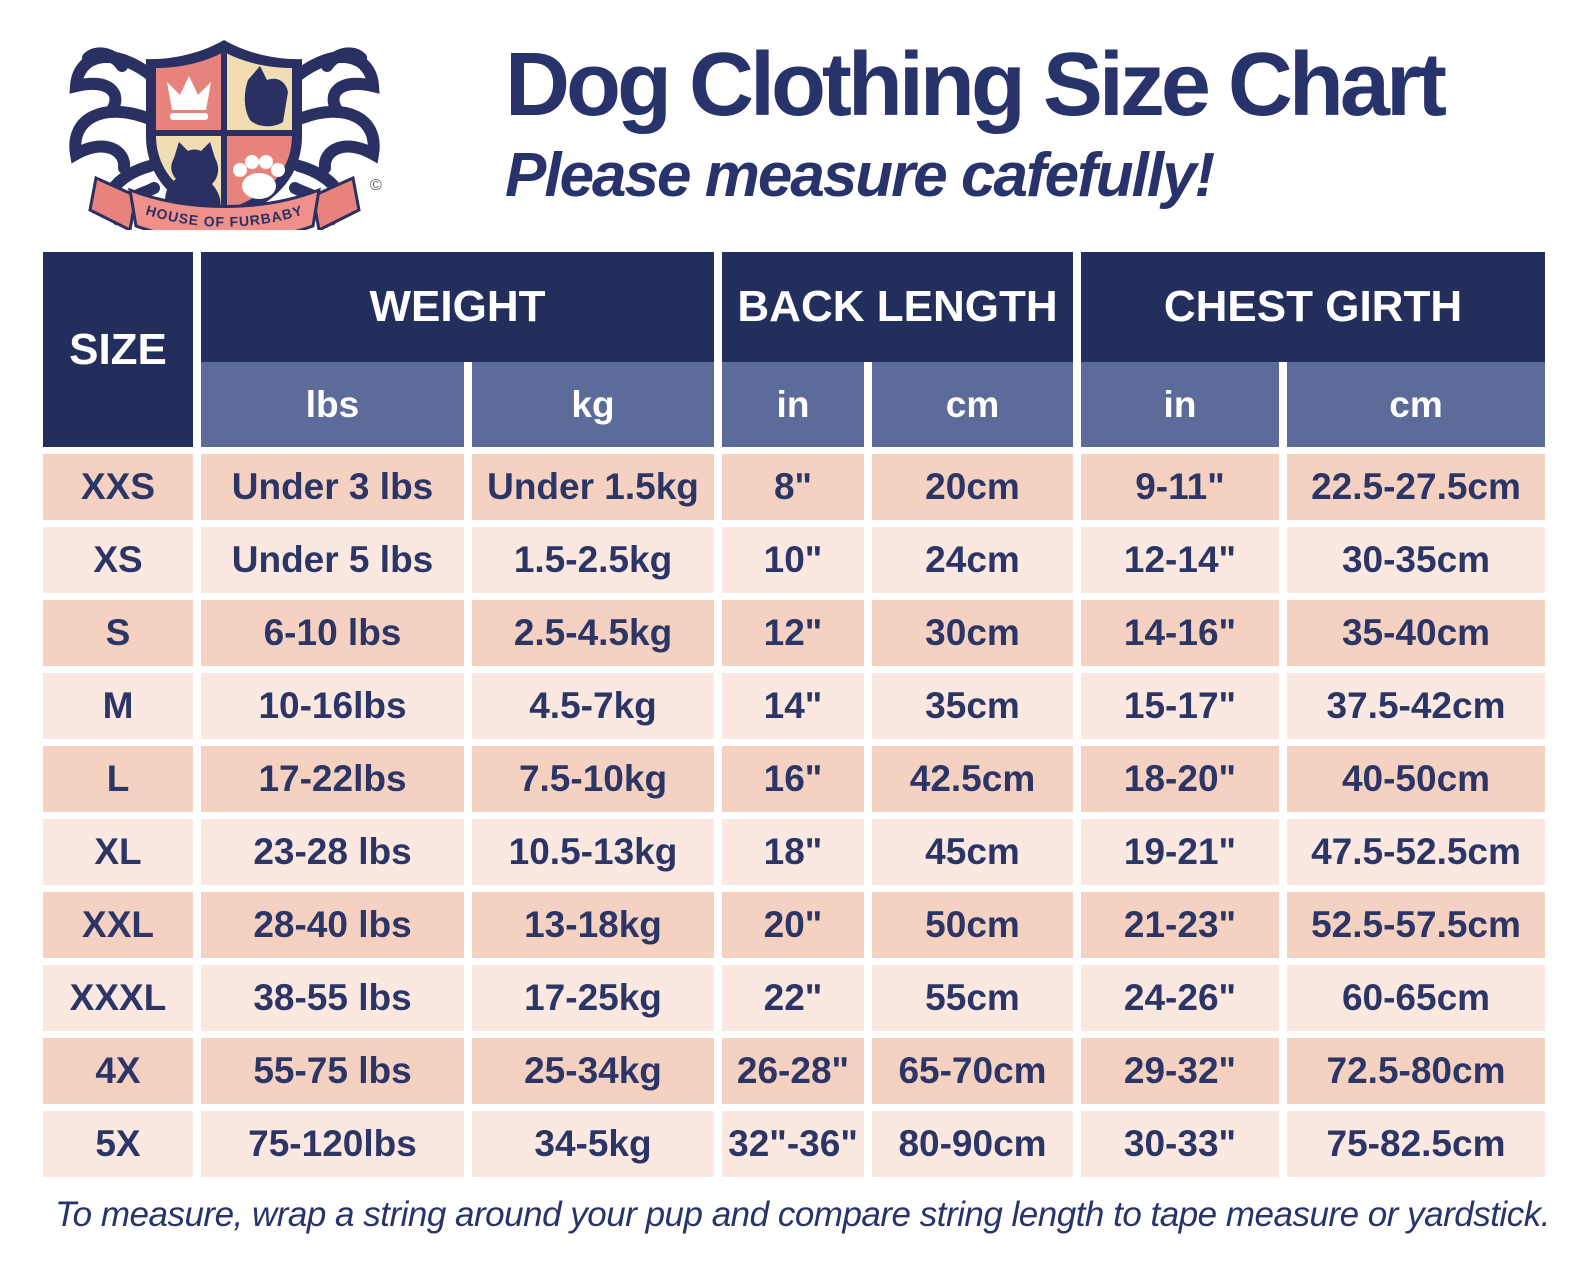 Image resolution: width=1588 pixels, height=1262 pixels. What do you see at coordinates (118, 998) in the screenshot?
I see `size-cell: XXXL` at bounding box center [118, 998].